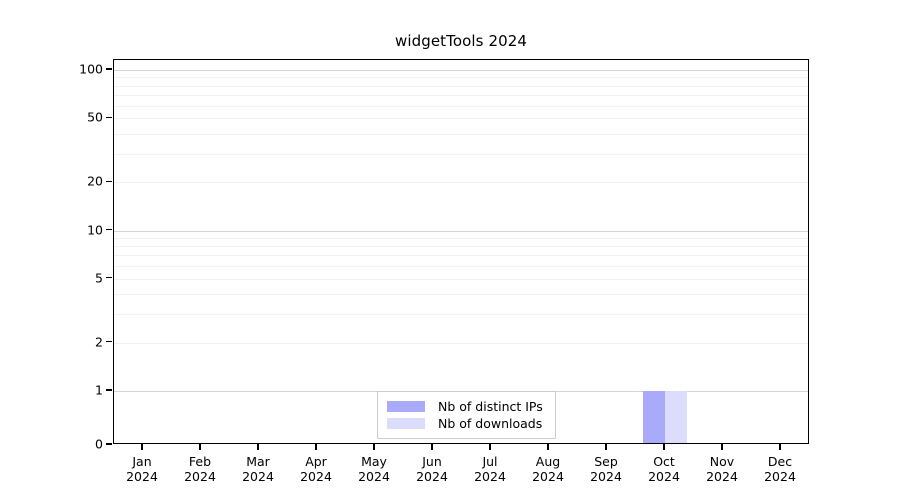 The width and height of the screenshot is (900, 500). What do you see at coordinates (490, 461) in the screenshot?
I see `x-tick-month: Jul` at bounding box center [490, 461].